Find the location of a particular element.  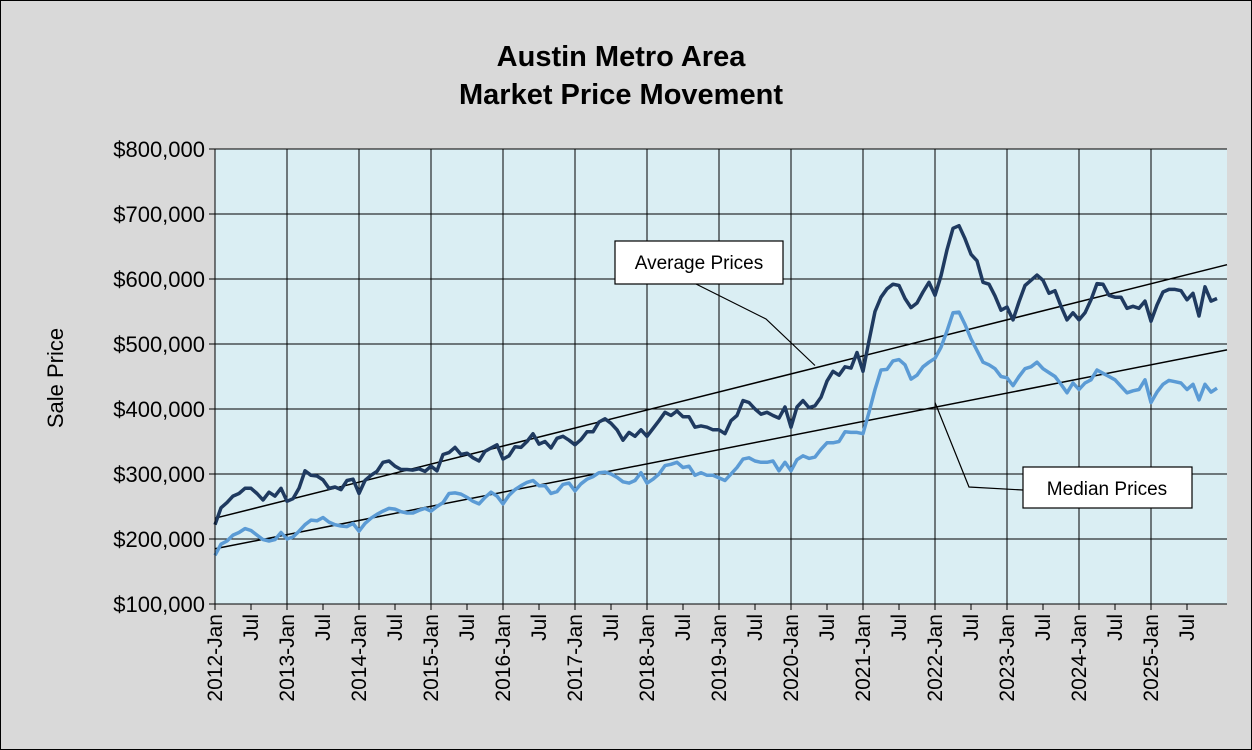

callout-label-median: Median Prices is located at coordinates (1107, 489).